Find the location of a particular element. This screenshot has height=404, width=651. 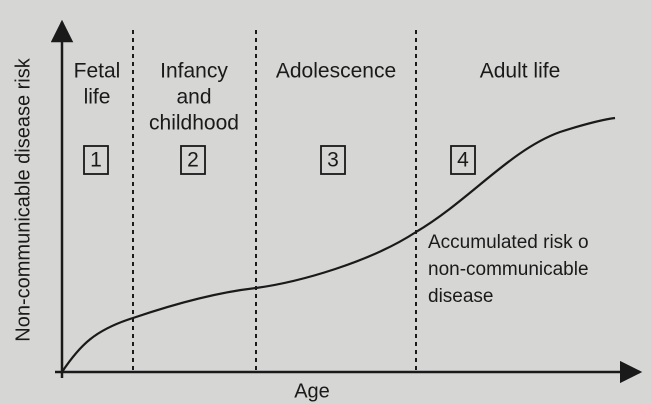

y-axis-label: Non-communicable disease risk is located at coordinates (23, 199).